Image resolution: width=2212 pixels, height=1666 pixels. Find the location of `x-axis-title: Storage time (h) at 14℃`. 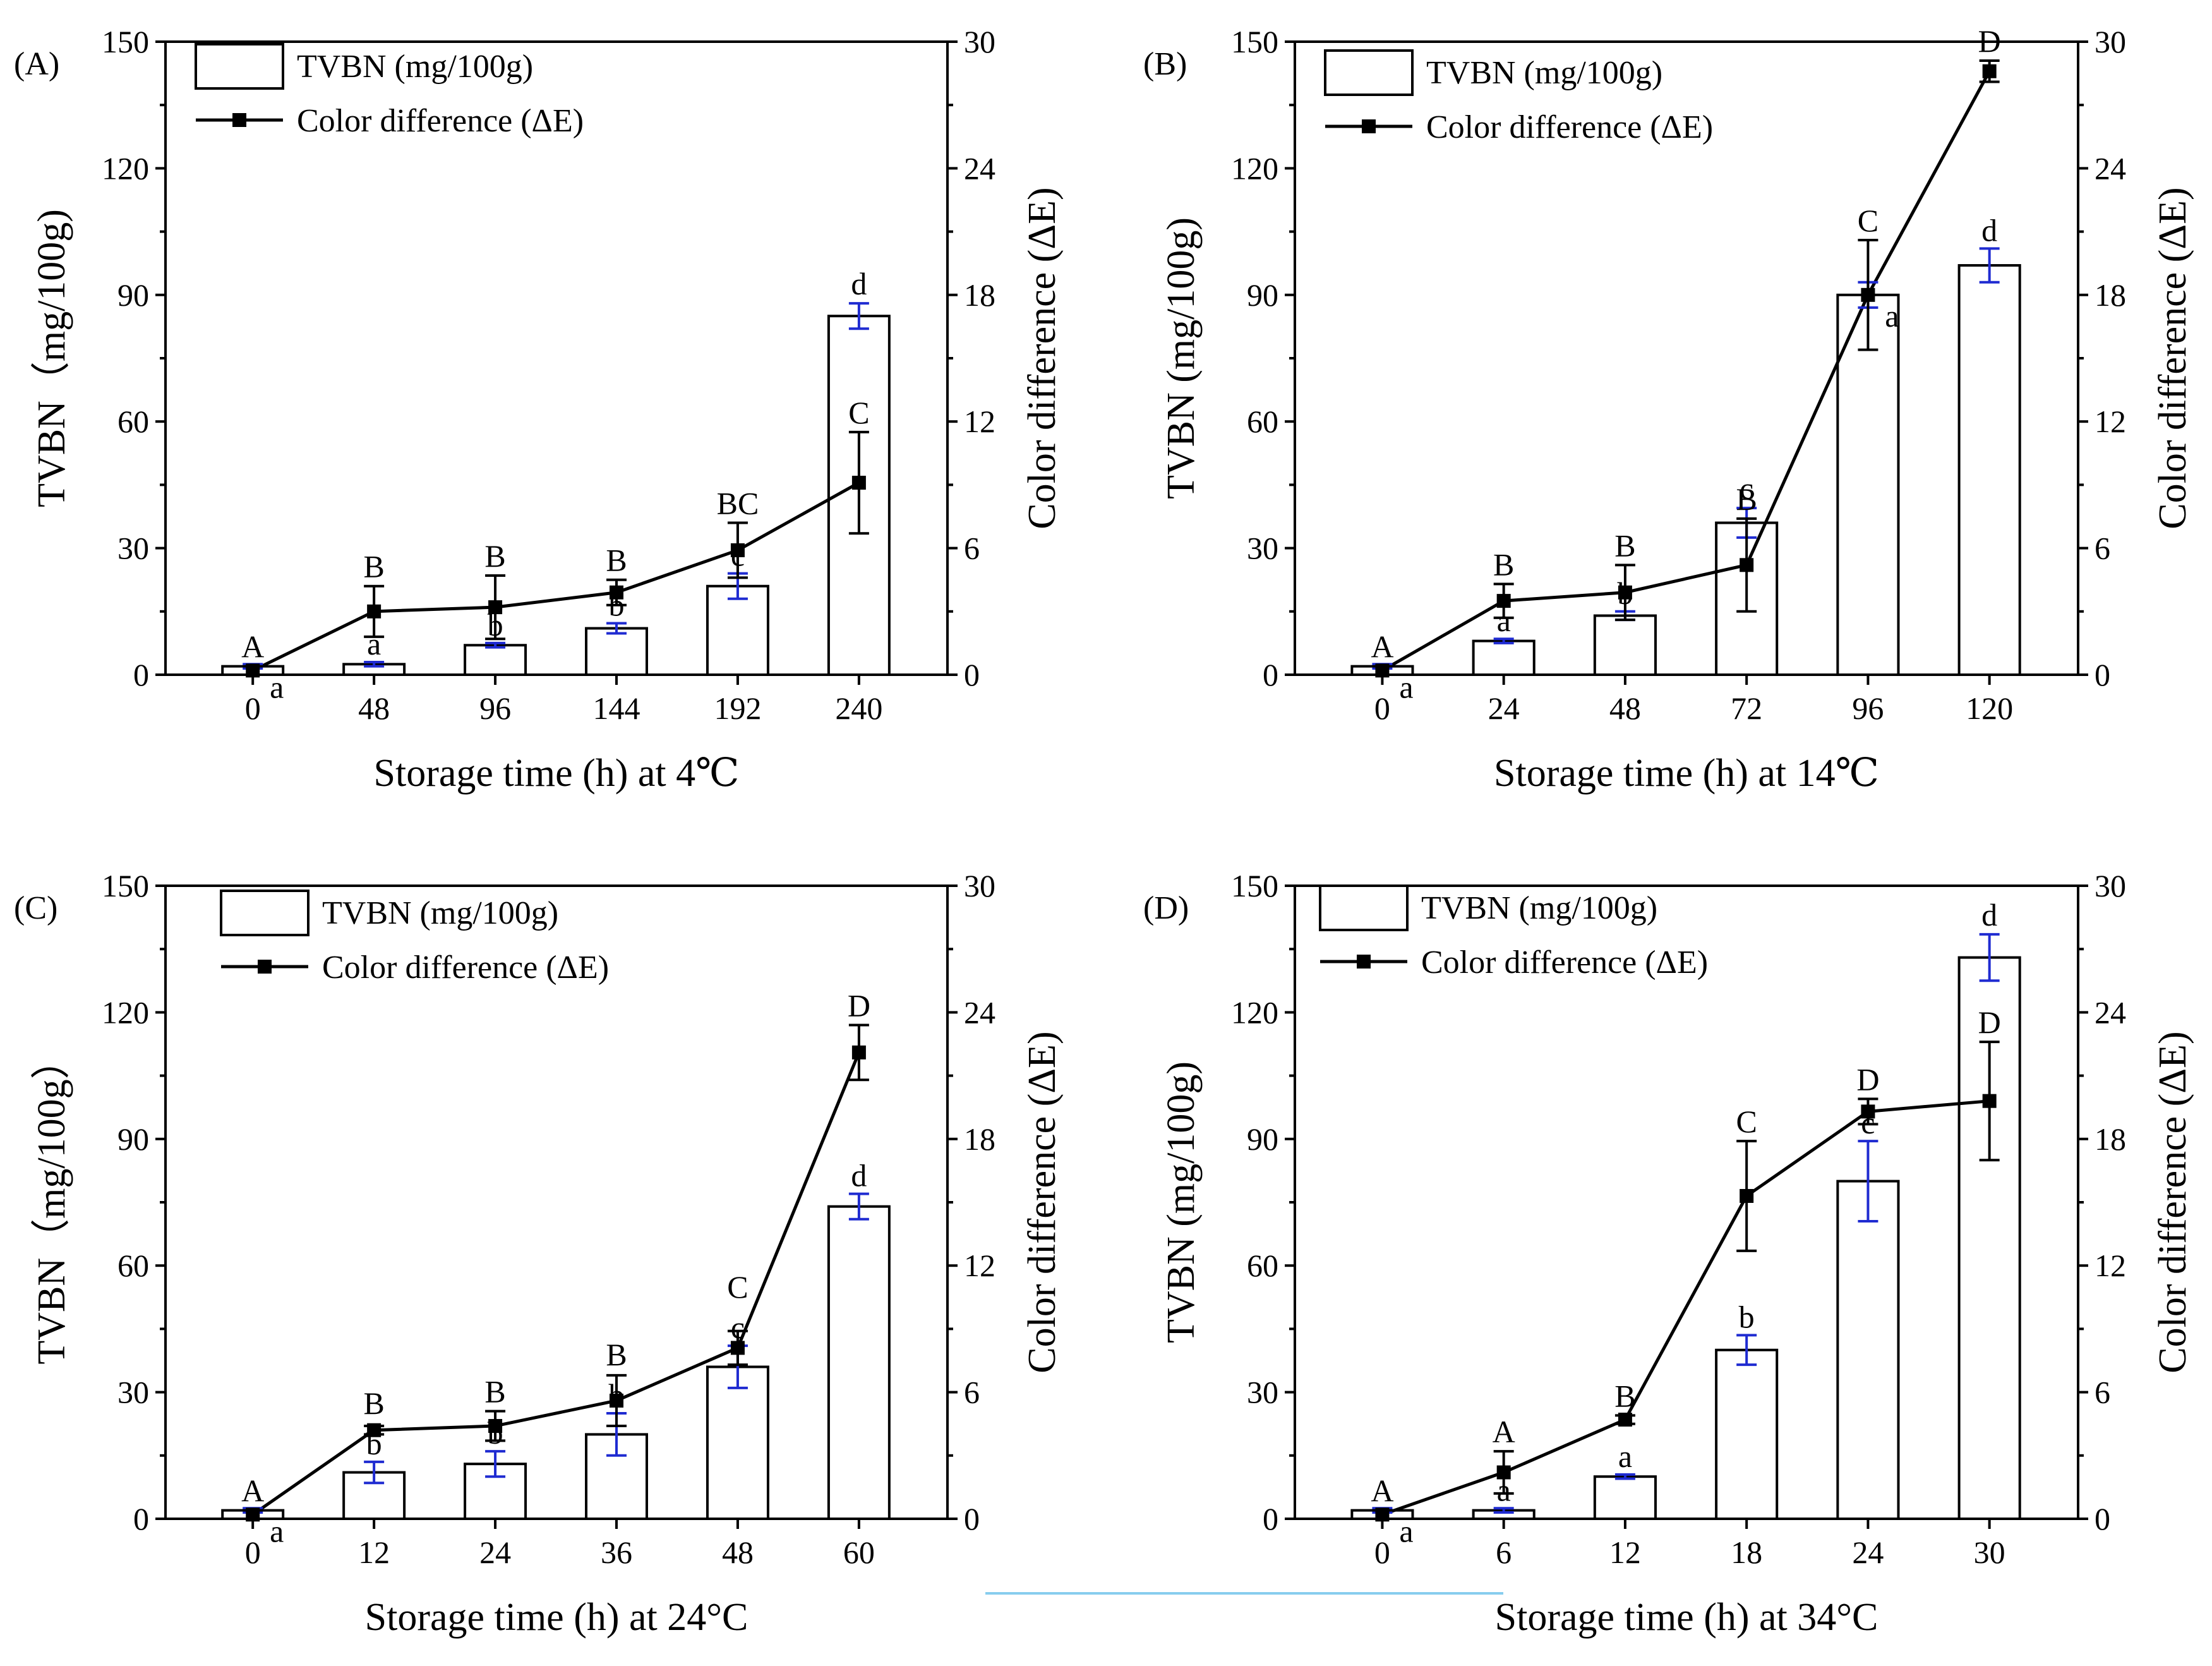

x-axis-title: Storage time (h) at 14℃ is located at coordinates (1686, 773).